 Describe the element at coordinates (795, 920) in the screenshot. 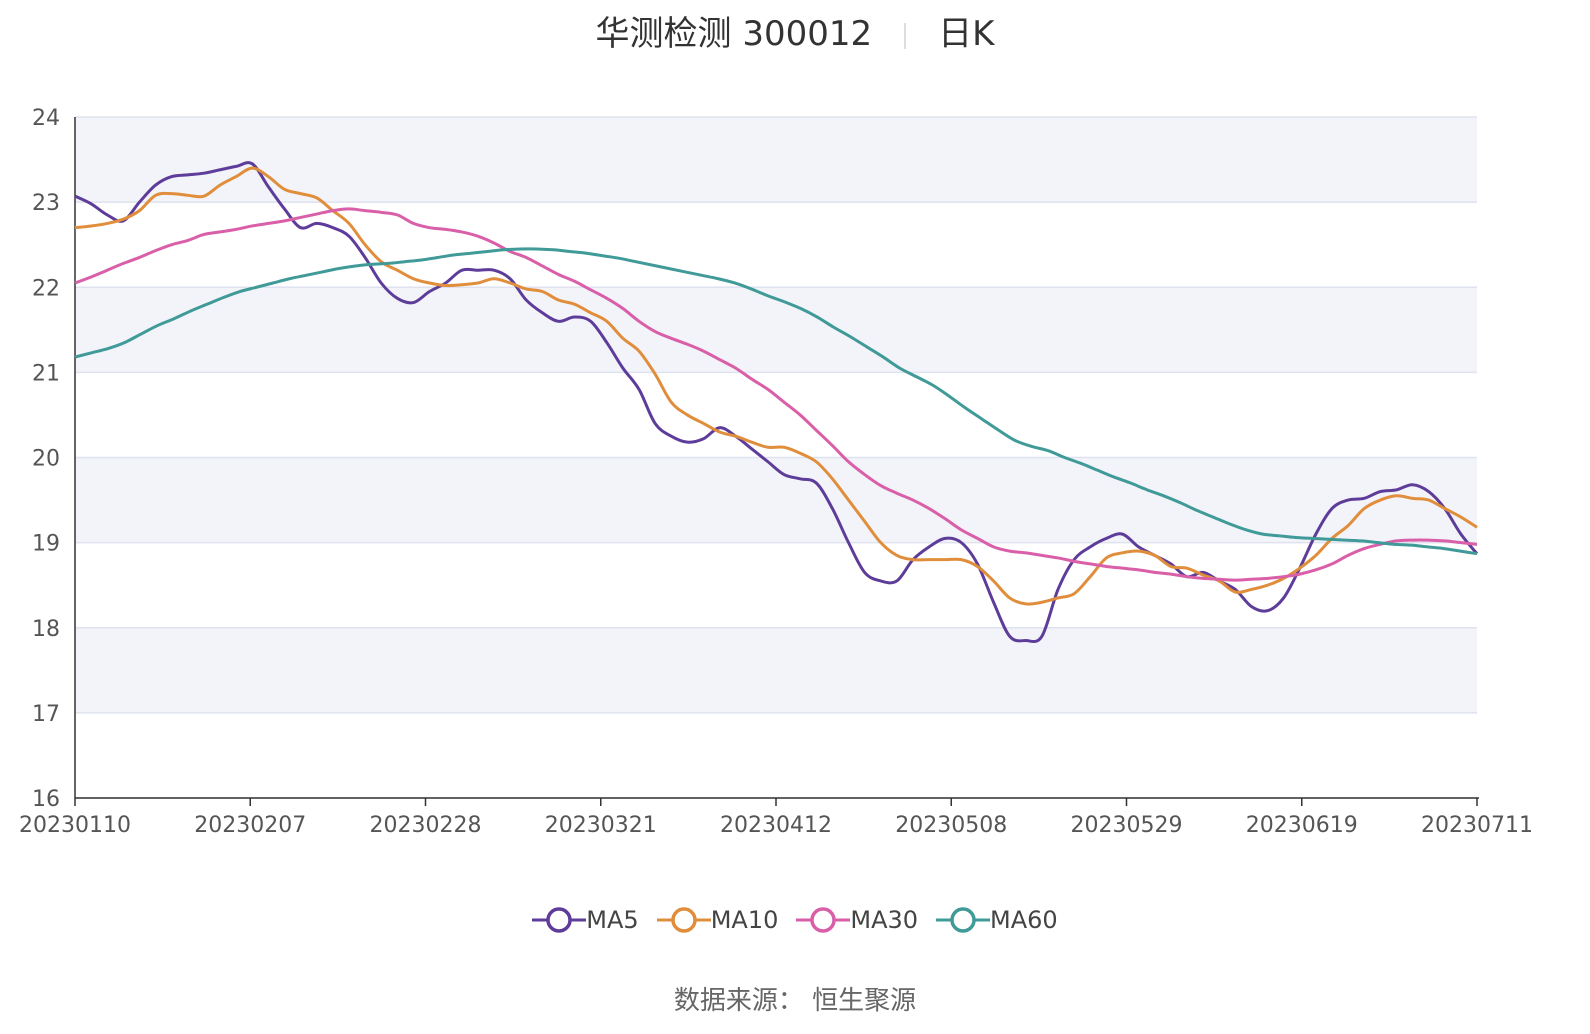

I see `legend: MA5 MA10 MA30 MA60` at that location.